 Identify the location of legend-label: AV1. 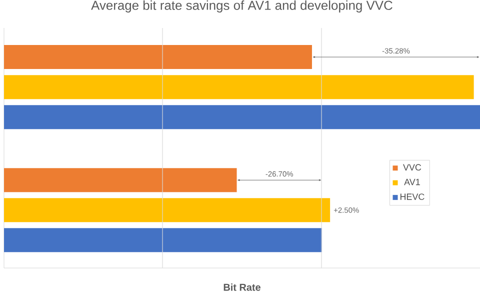
(412, 182).